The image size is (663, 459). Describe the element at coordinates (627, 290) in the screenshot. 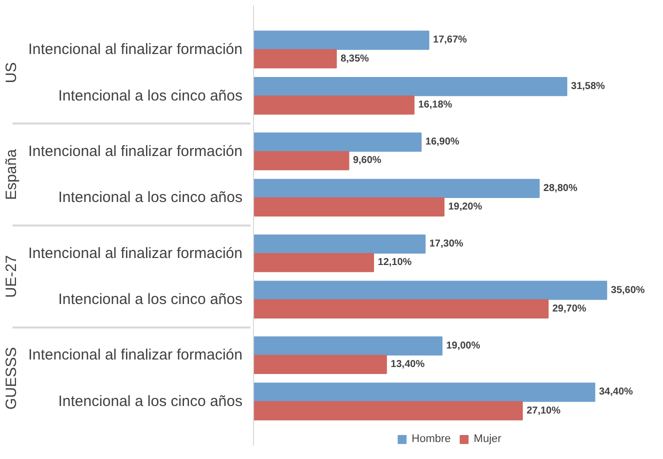

I see `data-label: 35,60%` at that location.